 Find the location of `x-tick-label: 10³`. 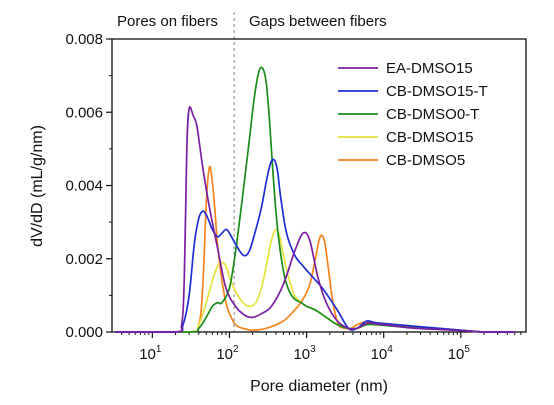

x-tick-label: 10³ is located at coordinates (304, 353).